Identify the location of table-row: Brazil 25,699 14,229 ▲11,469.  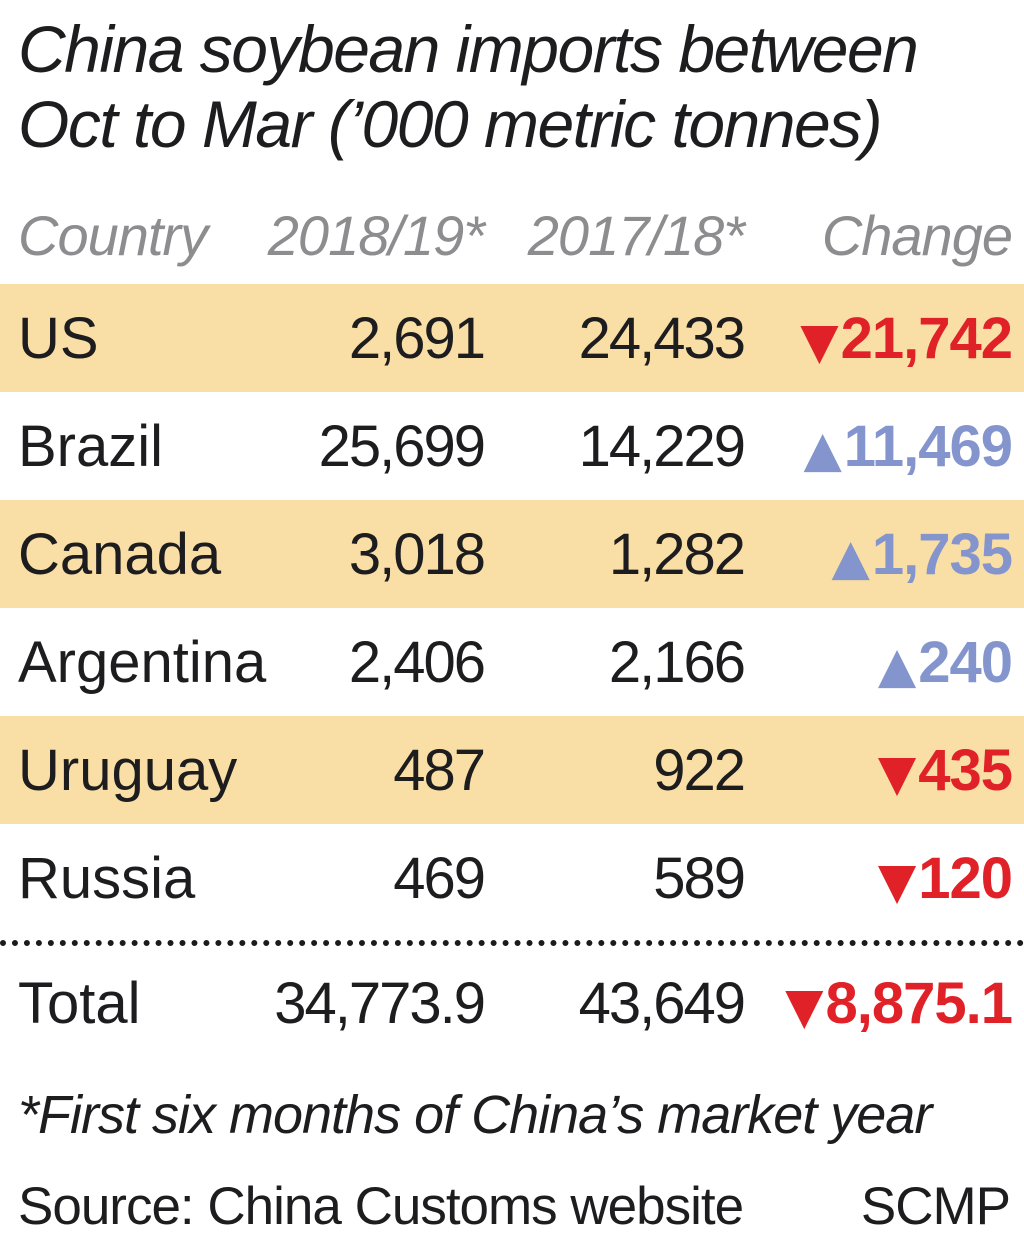
(512, 446).